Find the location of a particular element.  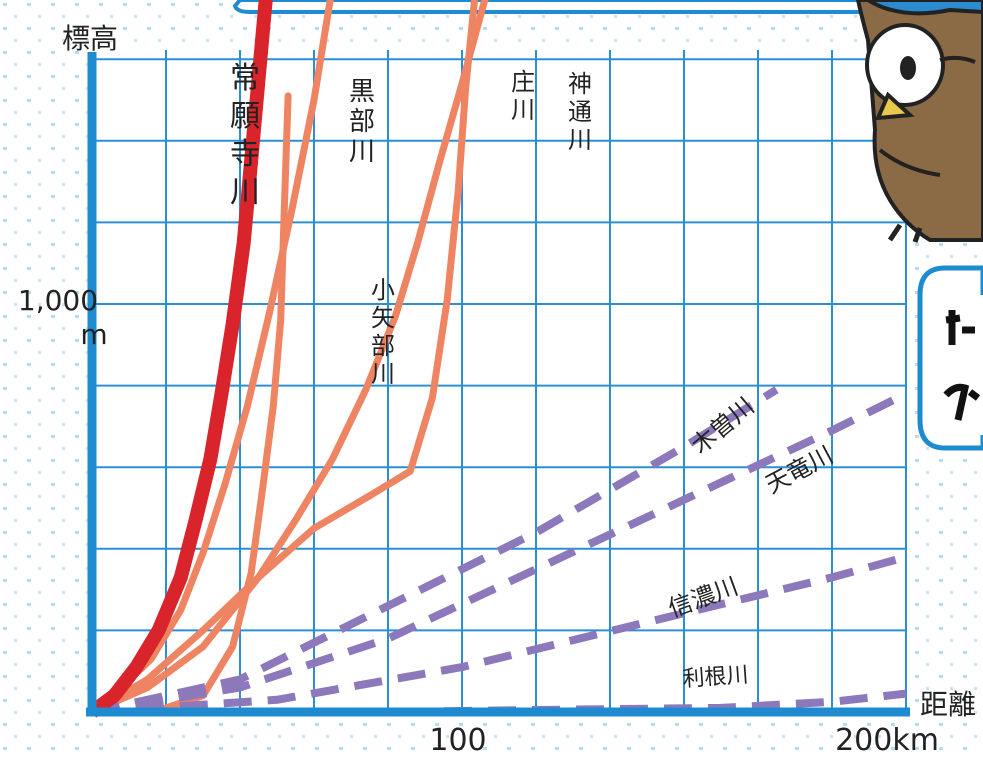

x-tick-label: 200km is located at coordinates (887, 739).